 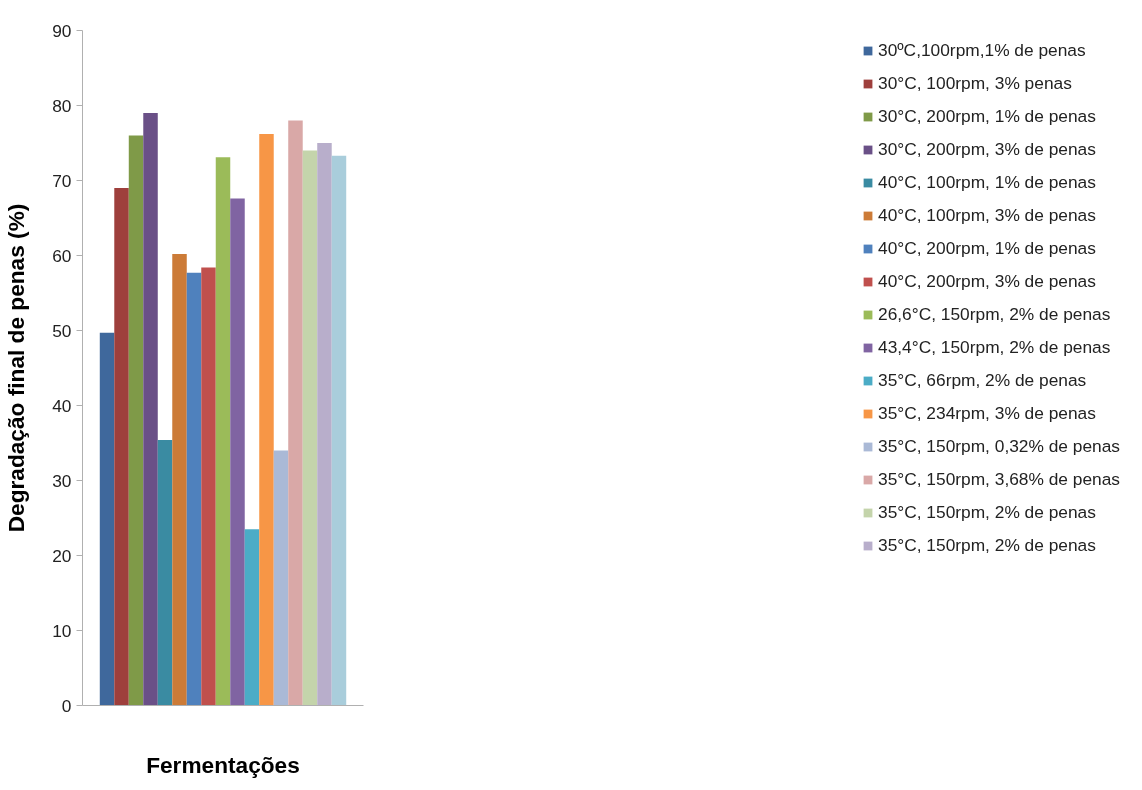 What do you see at coordinates (975, 83) in the screenshot?
I see `legend-label: 30°C, 100rpm, 3% penas` at bounding box center [975, 83].